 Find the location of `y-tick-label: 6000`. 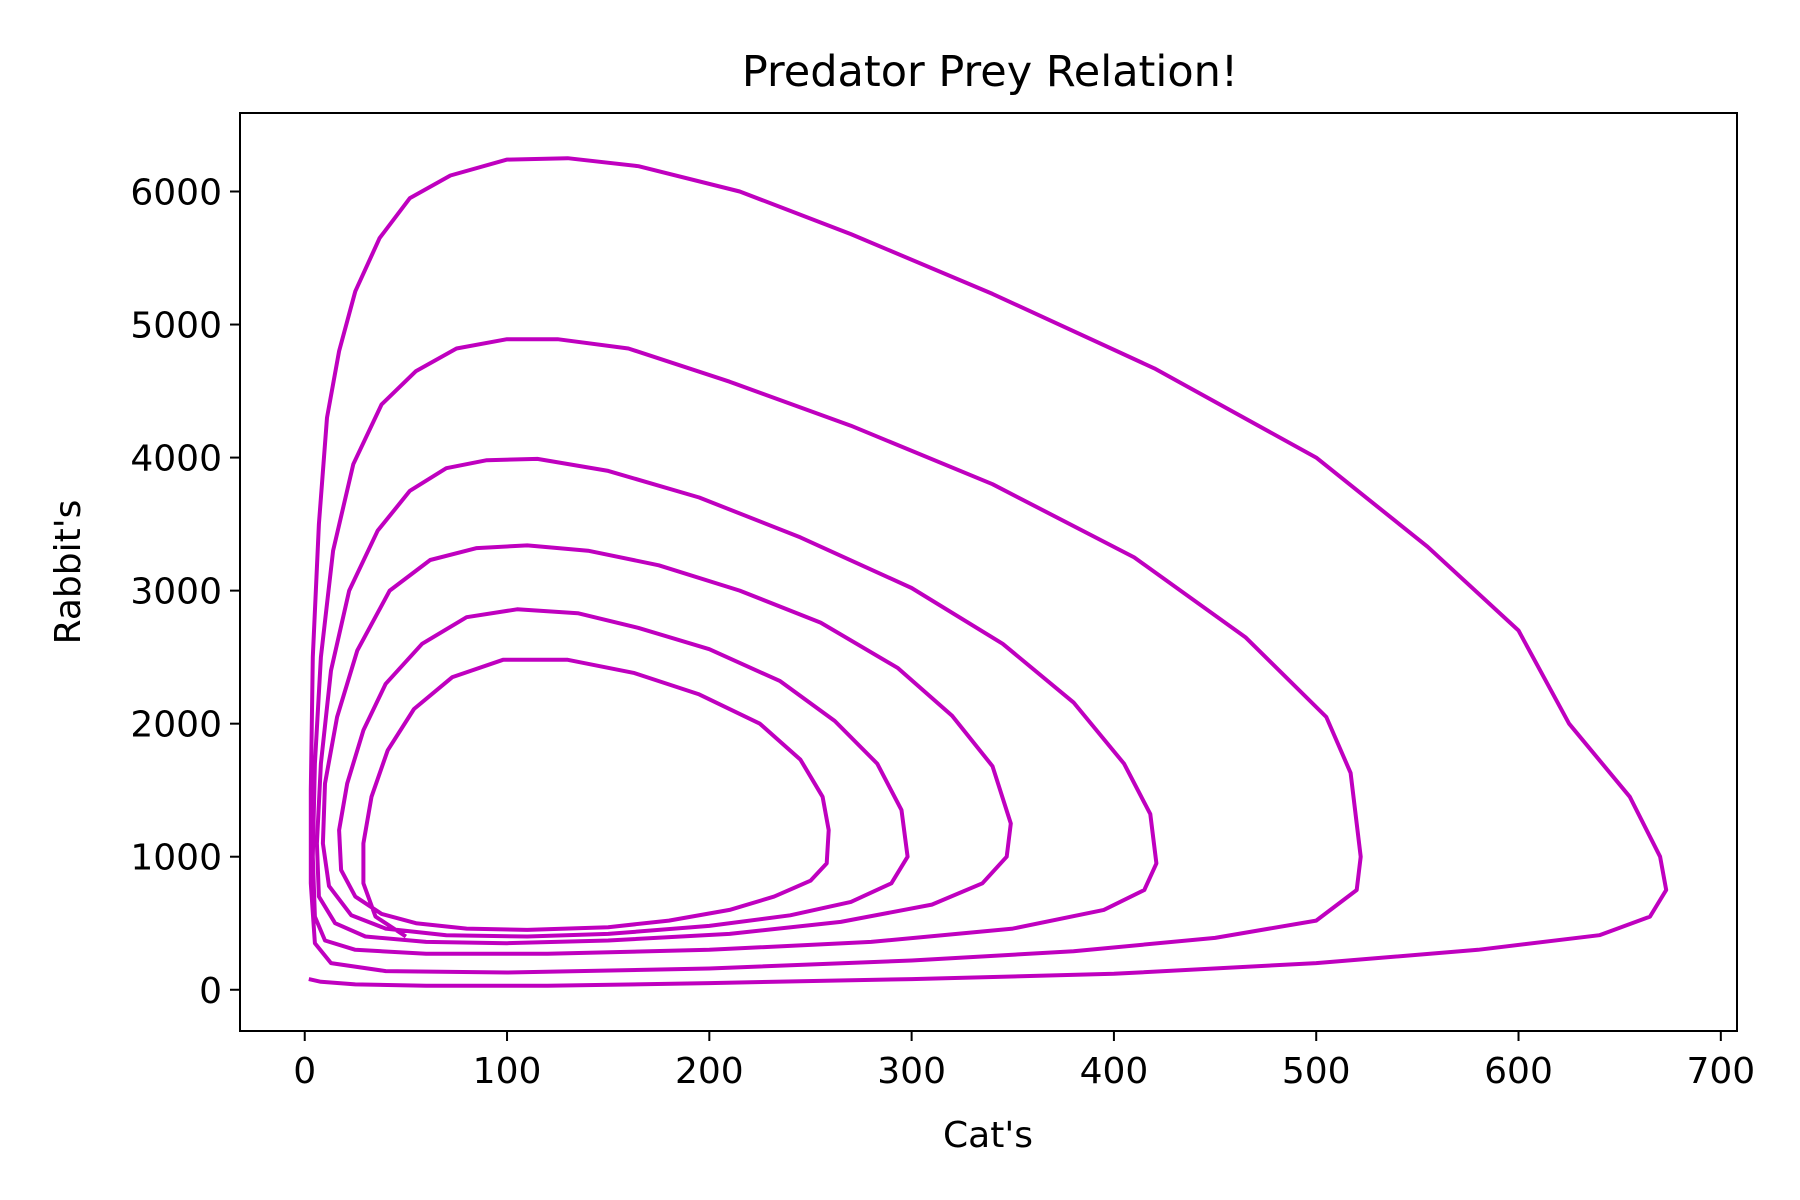

y-tick-label: 6000 is located at coordinates (176, 192).